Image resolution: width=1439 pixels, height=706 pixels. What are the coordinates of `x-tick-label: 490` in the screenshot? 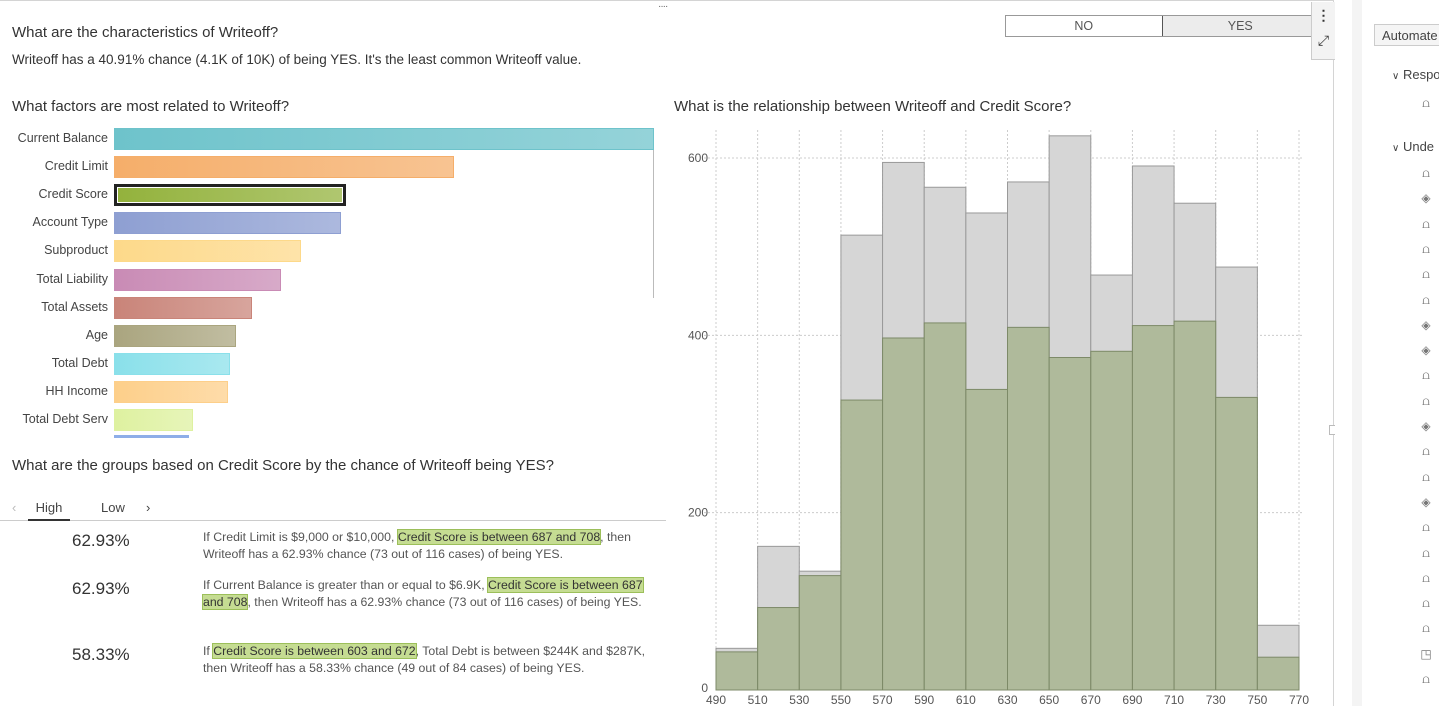 It's located at (716, 699).